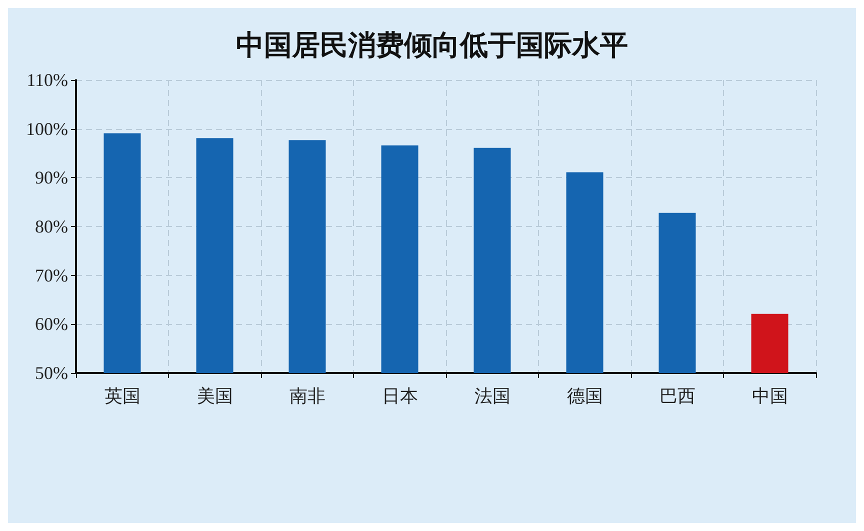  What do you see at coordinates (51, 373) in the screenshot?
I see `y-tick-label: 50%` at bounding box center [51, 373].